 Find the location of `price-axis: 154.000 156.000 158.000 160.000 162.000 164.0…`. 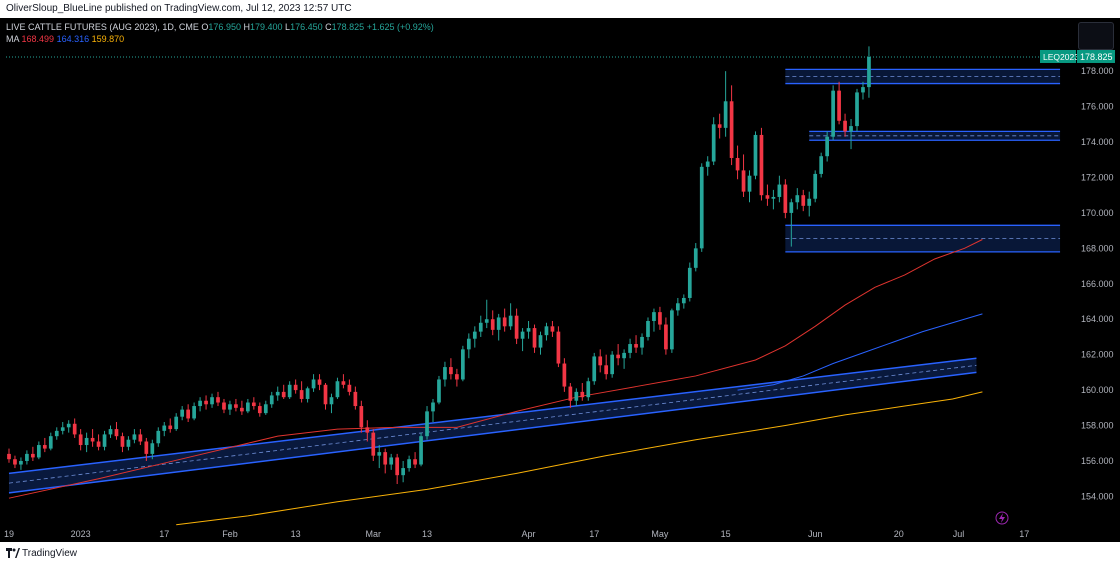

price-axis: 154.000 156.000 158.000 160.000 162.000 164.0… is located at coordinates (1077, 266).